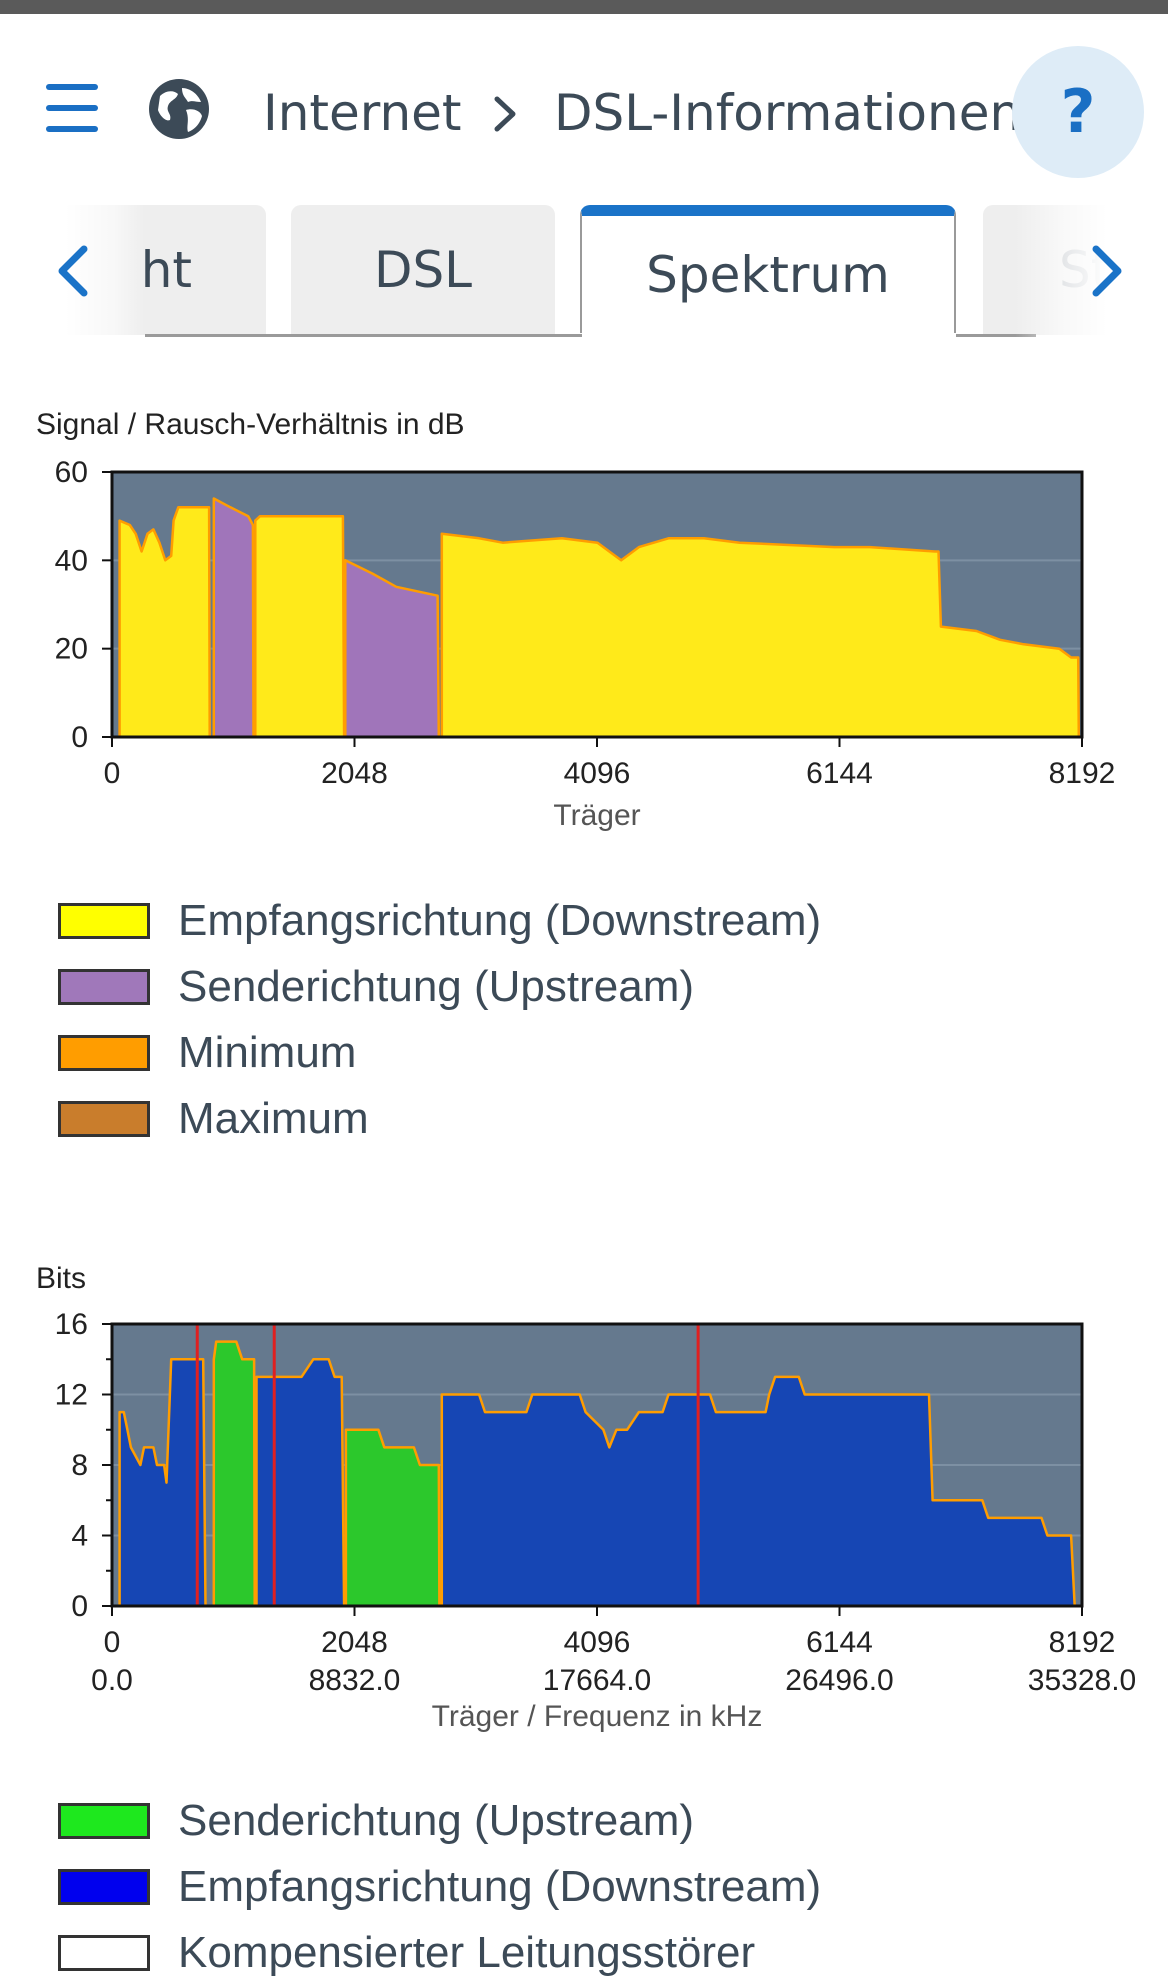 The height and width of the screenshot is (1986, 1168). Describe the element at coordinates (112, 1680) in the screenshot. I see `x-tick-label-frequency: 0.0` at that location.